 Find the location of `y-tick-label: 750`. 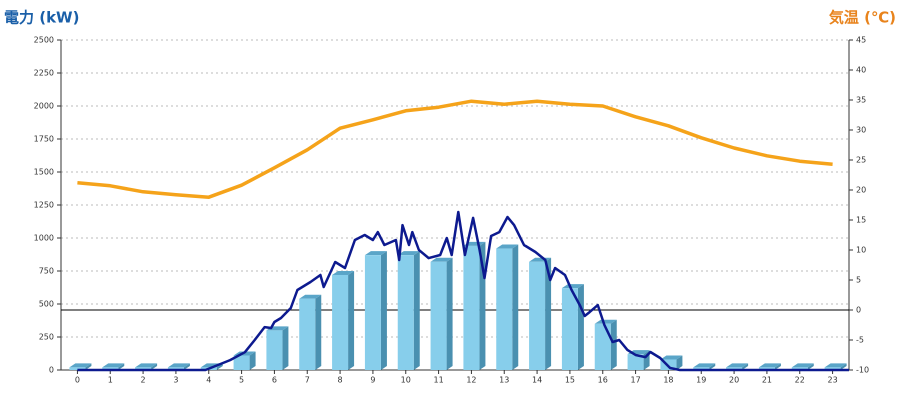

y-tick-label: 750 is located at coordinates (46, 271).